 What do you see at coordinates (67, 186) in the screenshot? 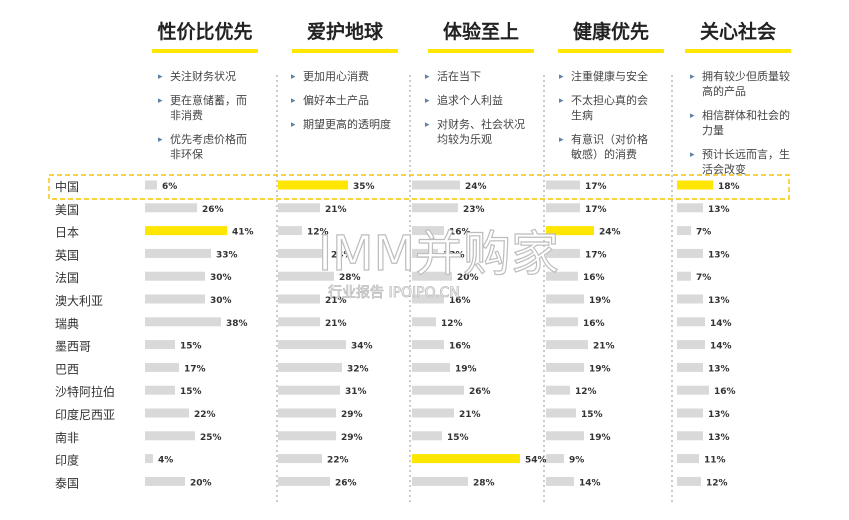
I see `country-label: 中国` at bounding box center [67, 186].